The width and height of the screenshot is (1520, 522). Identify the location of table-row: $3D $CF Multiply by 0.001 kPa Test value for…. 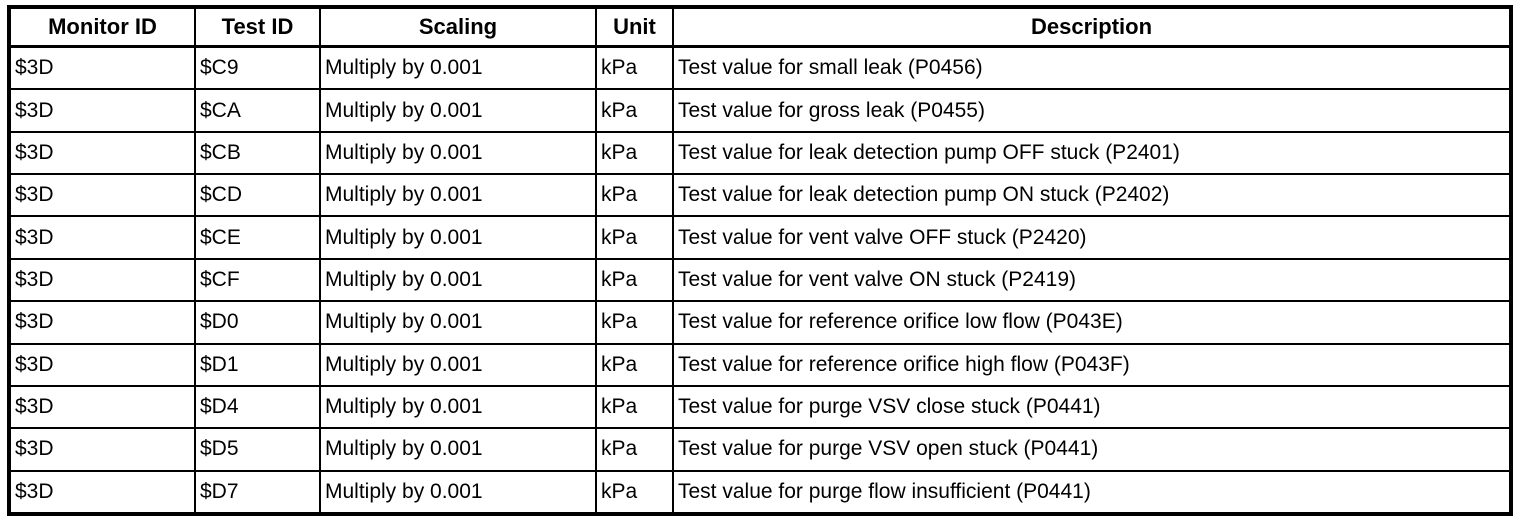
(760, 280).